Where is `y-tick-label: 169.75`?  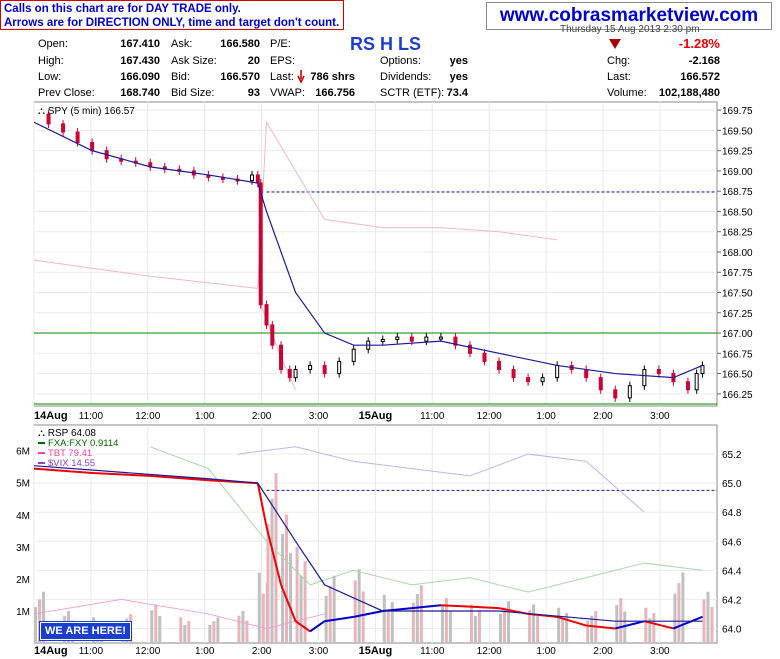
y-tick-label: 169.75 is located at coordinates (737, 111).